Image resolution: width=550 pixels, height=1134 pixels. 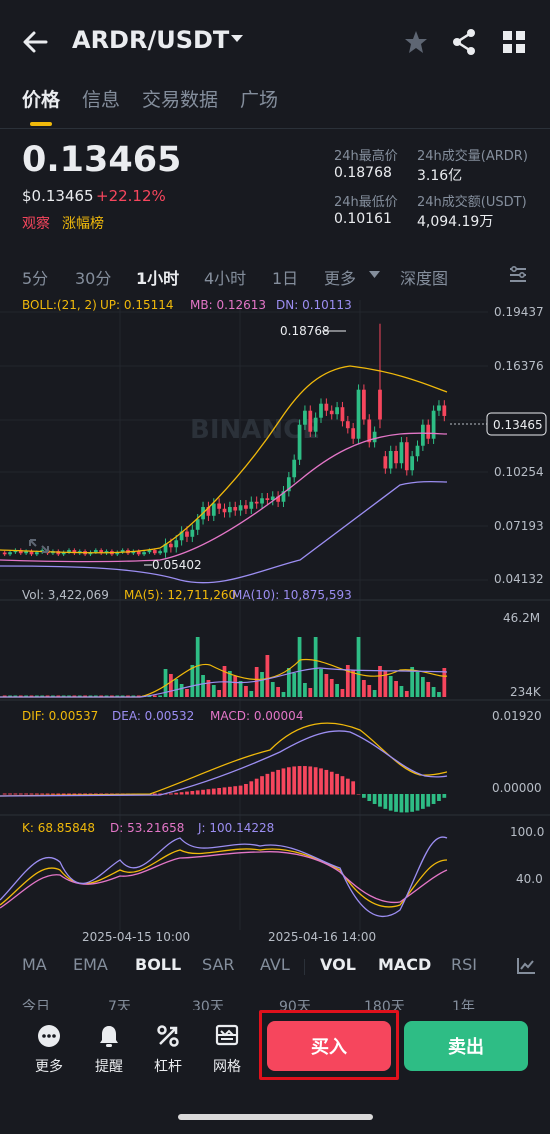 What do you see at coordinates (285, 278) in the screenshot?
I see `interval-1d: 1日` at bounding box center [285, 278].